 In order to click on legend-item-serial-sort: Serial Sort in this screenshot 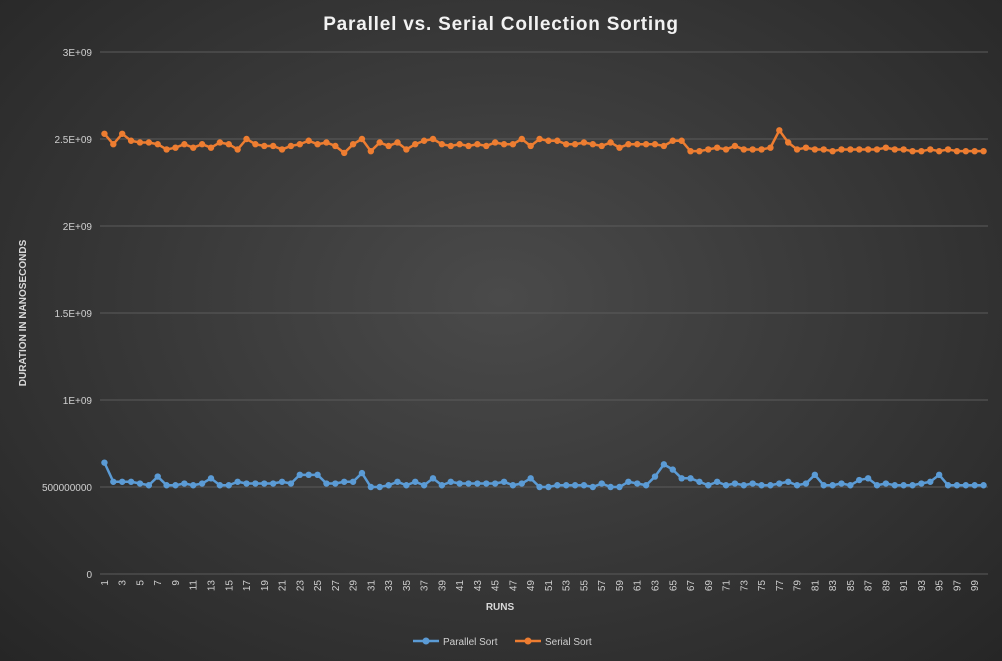, I will do `click(553, 642)`.